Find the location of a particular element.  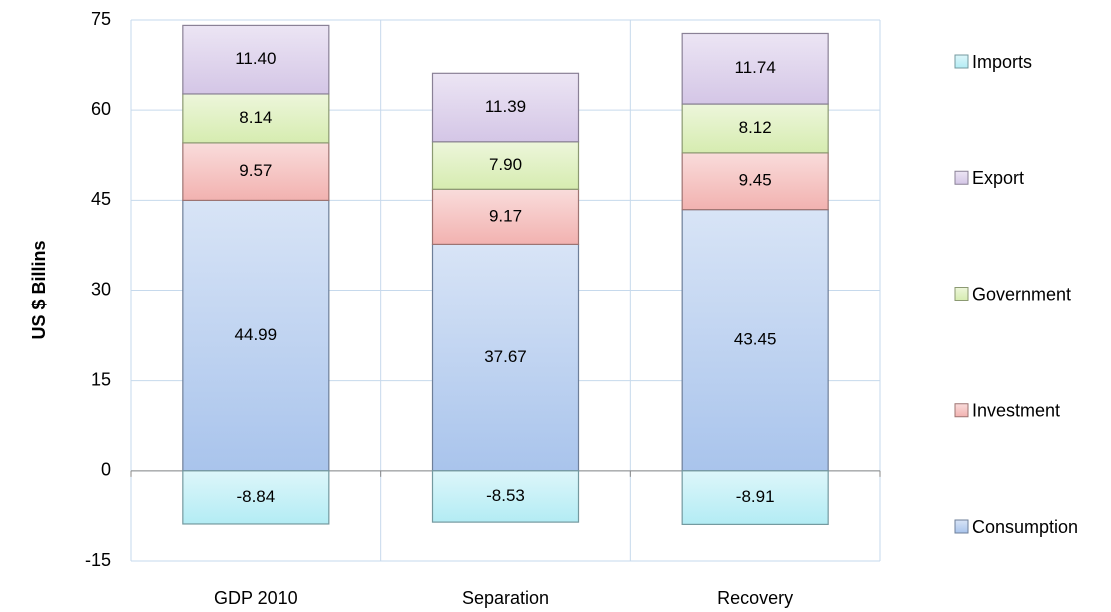

data-label: -8.84 is located at coordinates (255, 496).